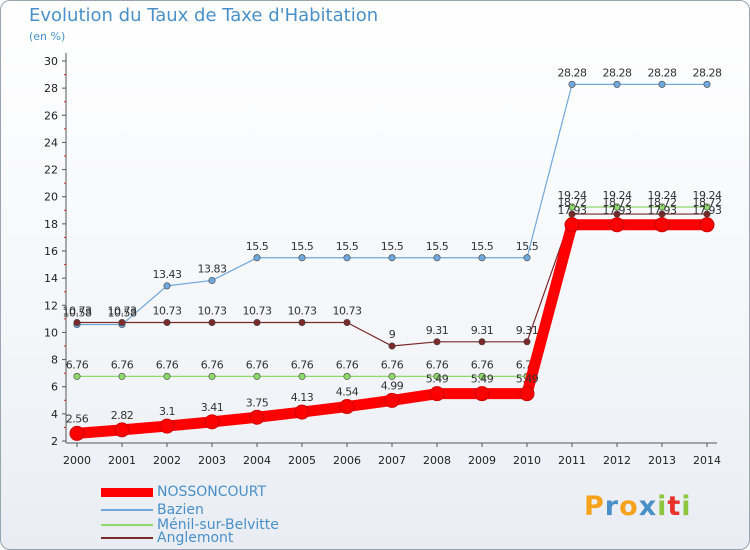  Describe the element at coordinates (51, 197) in the screenshot. I see `y-tick-label: 20` at that location.